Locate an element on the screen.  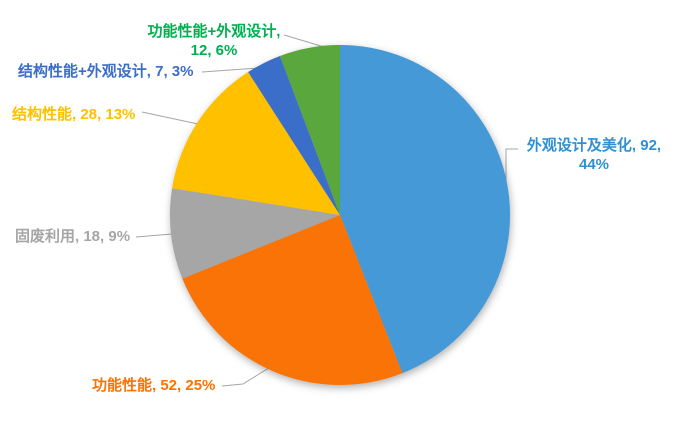
label-structural-performance: 结构性能, 28, 13% is located at coordinates (73, 114).